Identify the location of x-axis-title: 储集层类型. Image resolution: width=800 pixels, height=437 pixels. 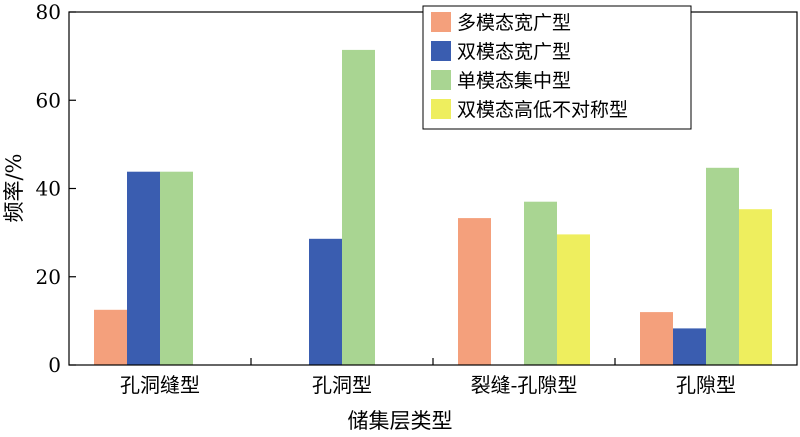
(400, 421).